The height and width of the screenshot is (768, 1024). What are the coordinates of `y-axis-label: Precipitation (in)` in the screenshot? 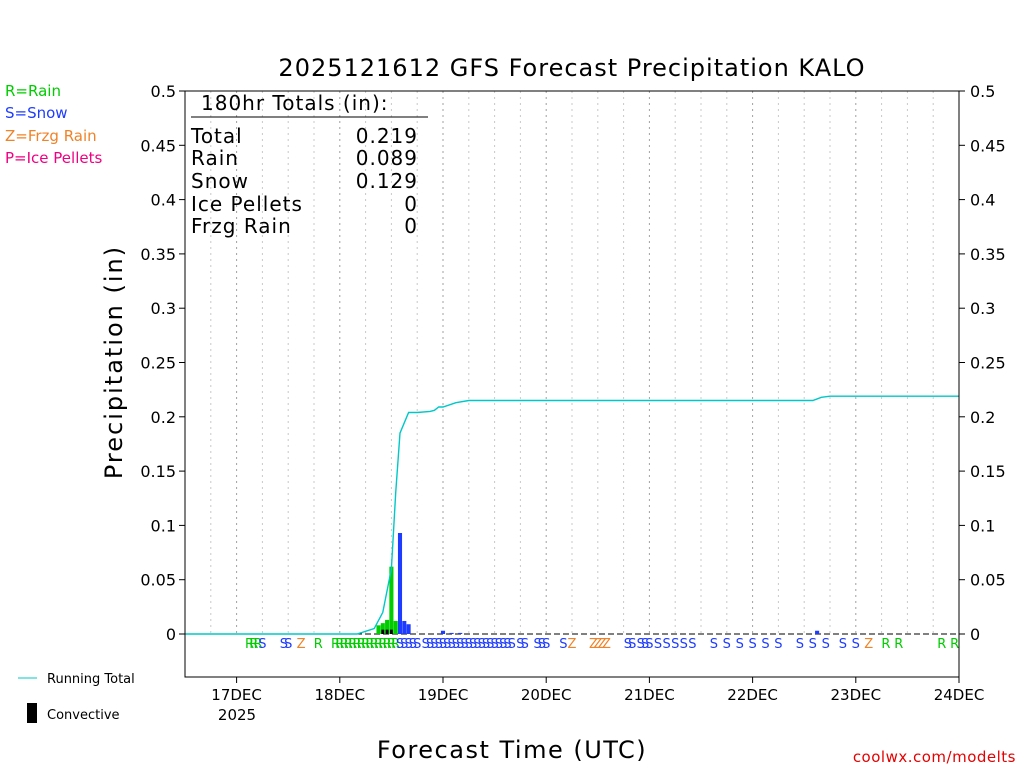 It's located at (114, 362).